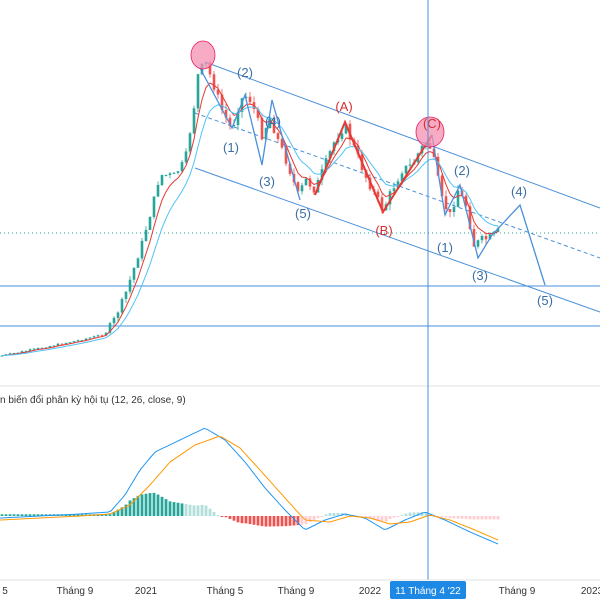 This screenshot has height=600, width=600. Describe the element at coordinates (430, 132) in the screenshot. I see `peak-highlight` at that location.